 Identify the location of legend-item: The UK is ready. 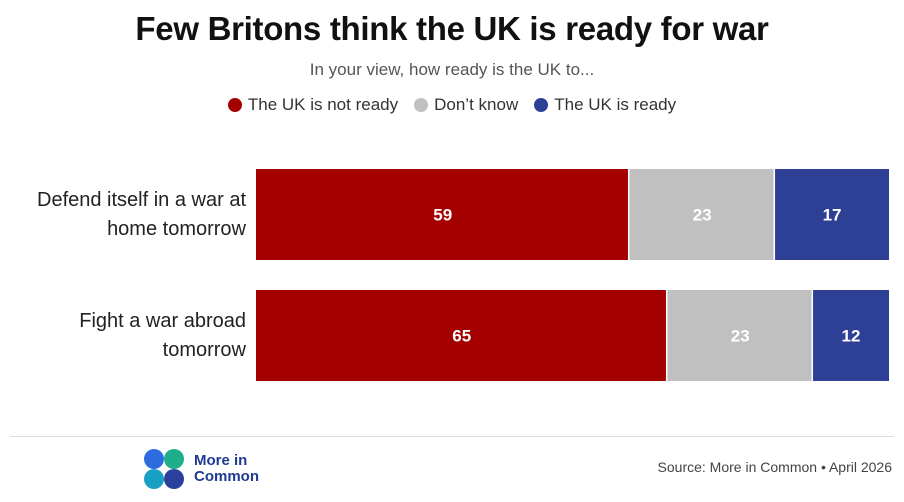
(605, 105).